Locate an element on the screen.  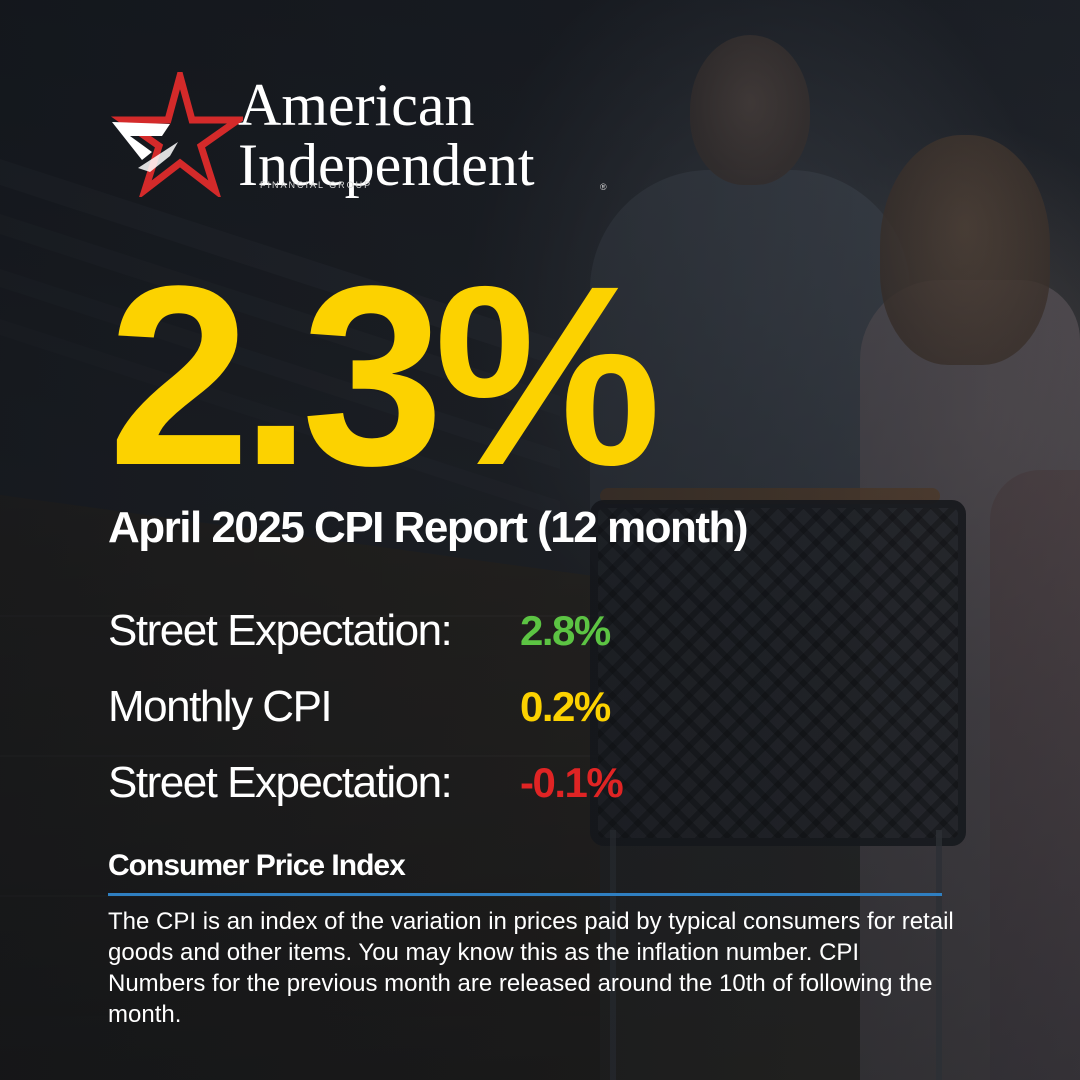
metric-value: -0.1% is located at coordinates (572, 782).